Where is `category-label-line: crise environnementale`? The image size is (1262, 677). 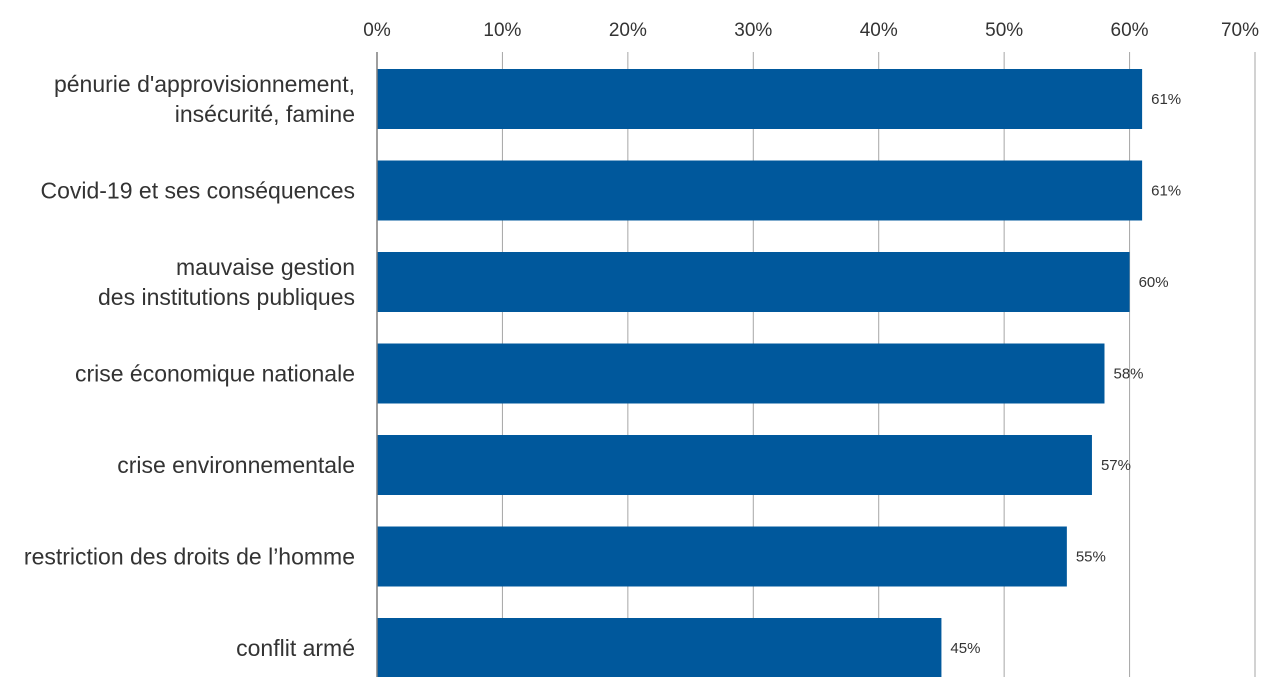 category-label-line: crise environnementale is located at coordinates (236, 465).